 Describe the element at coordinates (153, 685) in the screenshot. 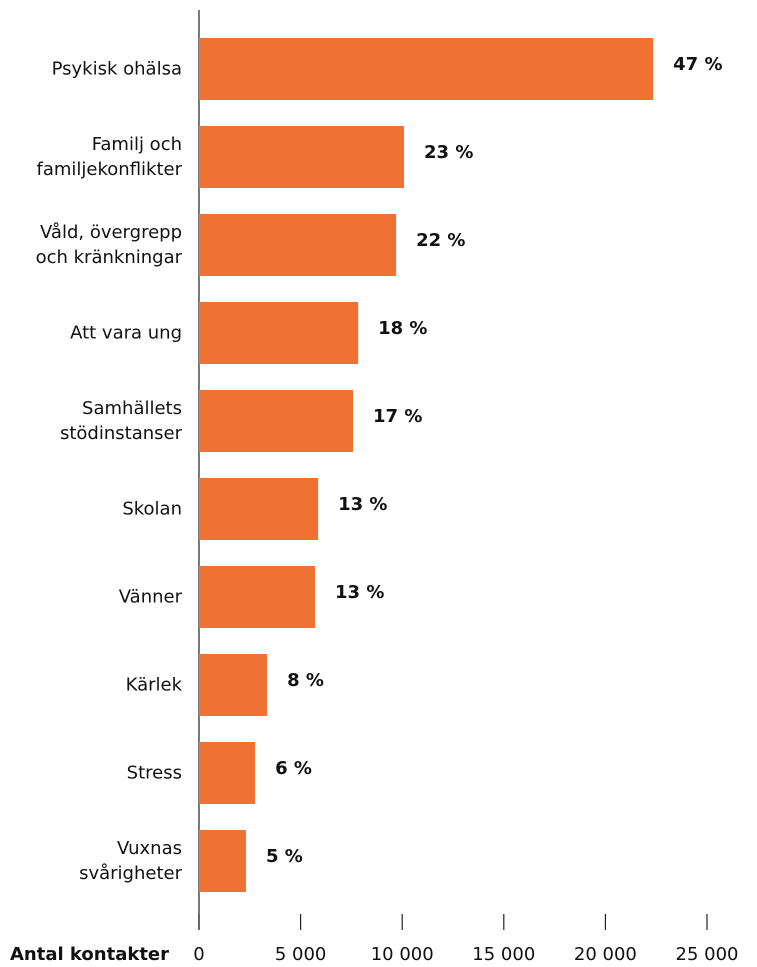

I see `category-label: Kärlek` at that location.